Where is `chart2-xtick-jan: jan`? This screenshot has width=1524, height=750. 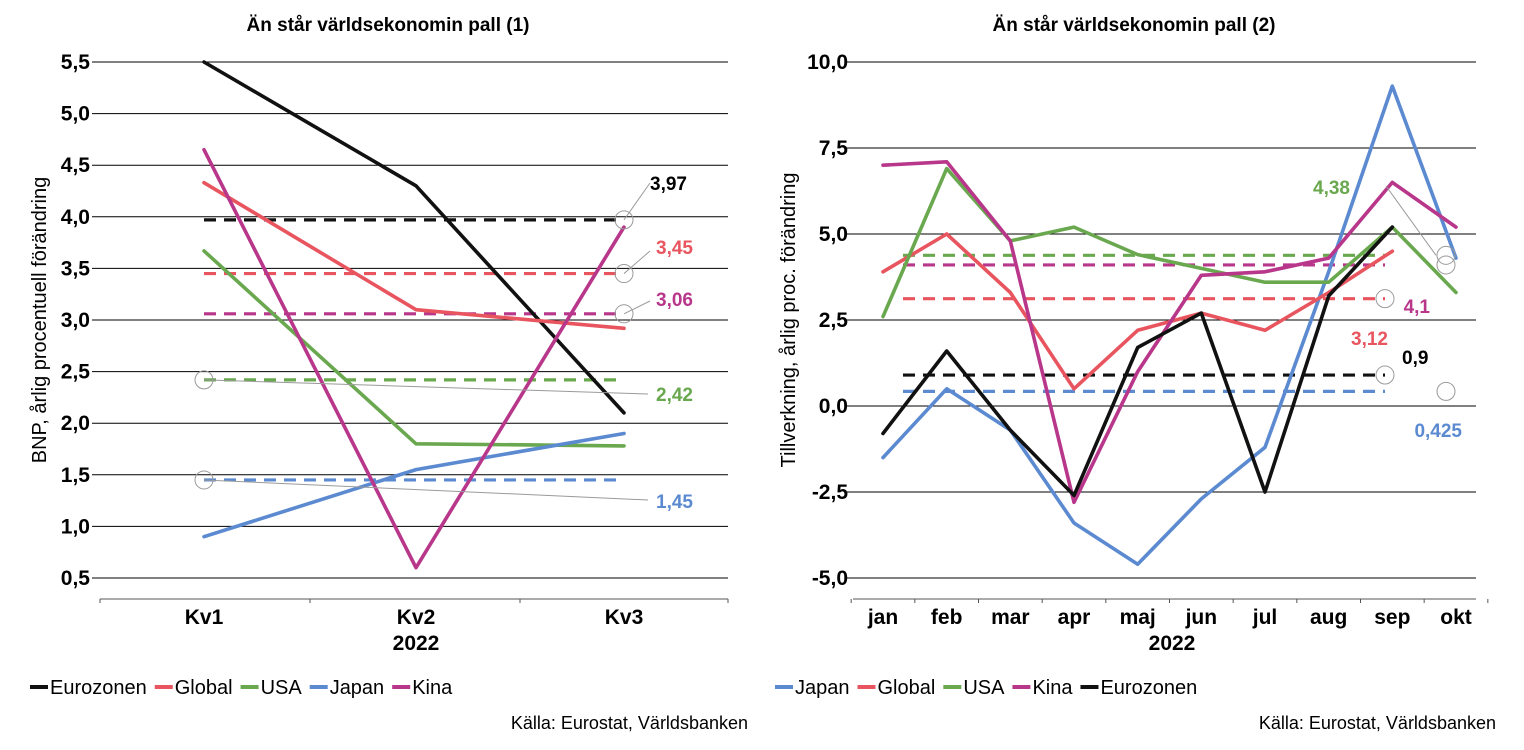 chart2-xtick-jan: jan is located at coordinates (882, 617).